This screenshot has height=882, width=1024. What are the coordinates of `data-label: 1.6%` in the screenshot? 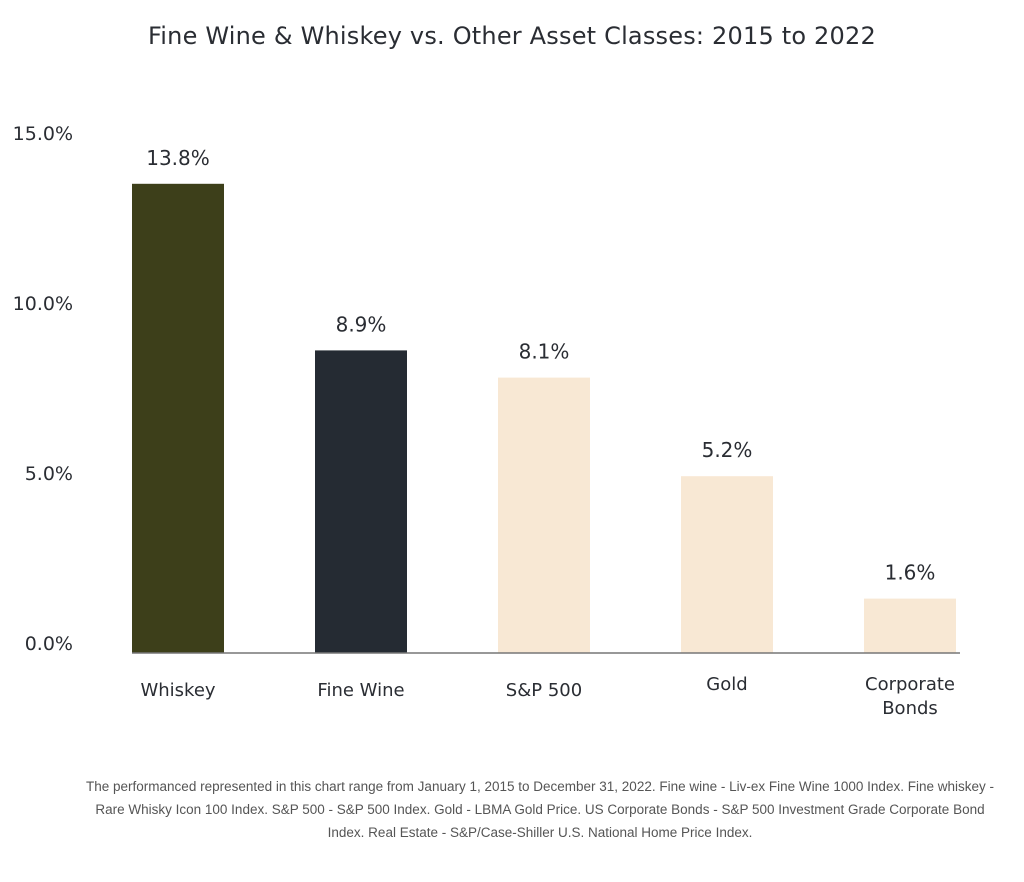 It's located at (910, 573).